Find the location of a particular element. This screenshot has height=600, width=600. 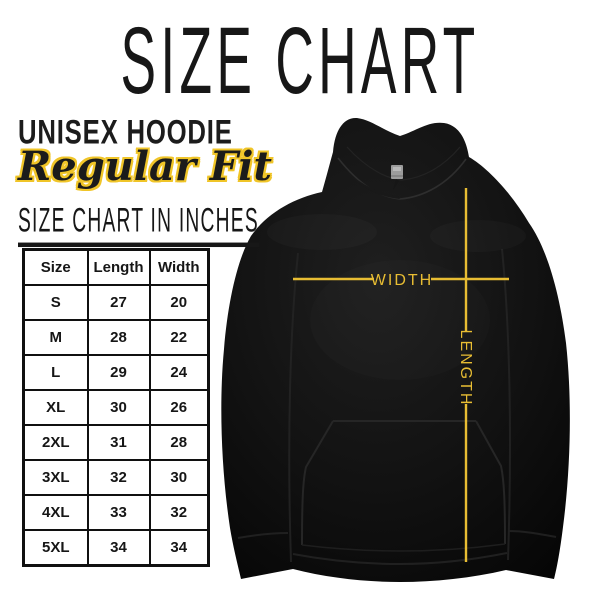

table-header-row: Size Length Width is located at coordinates (116, 267).